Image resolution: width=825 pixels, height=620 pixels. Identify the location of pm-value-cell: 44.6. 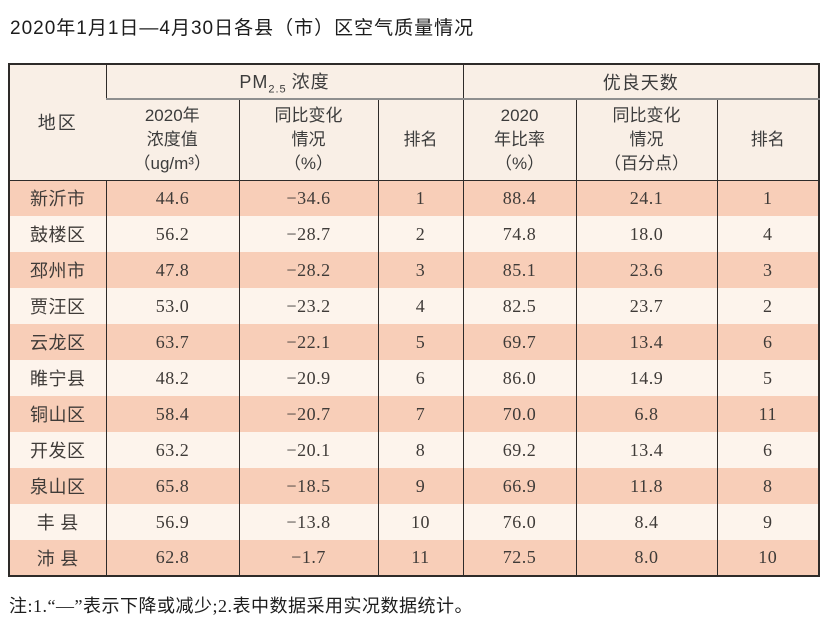
(172, 198).